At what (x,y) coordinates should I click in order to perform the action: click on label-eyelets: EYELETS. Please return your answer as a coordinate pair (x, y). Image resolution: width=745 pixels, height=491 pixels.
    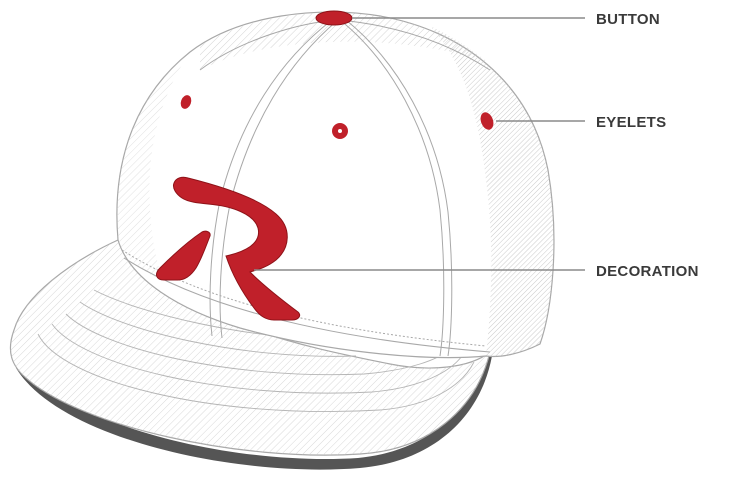
    Looking at the image, I should click on (631, 122).